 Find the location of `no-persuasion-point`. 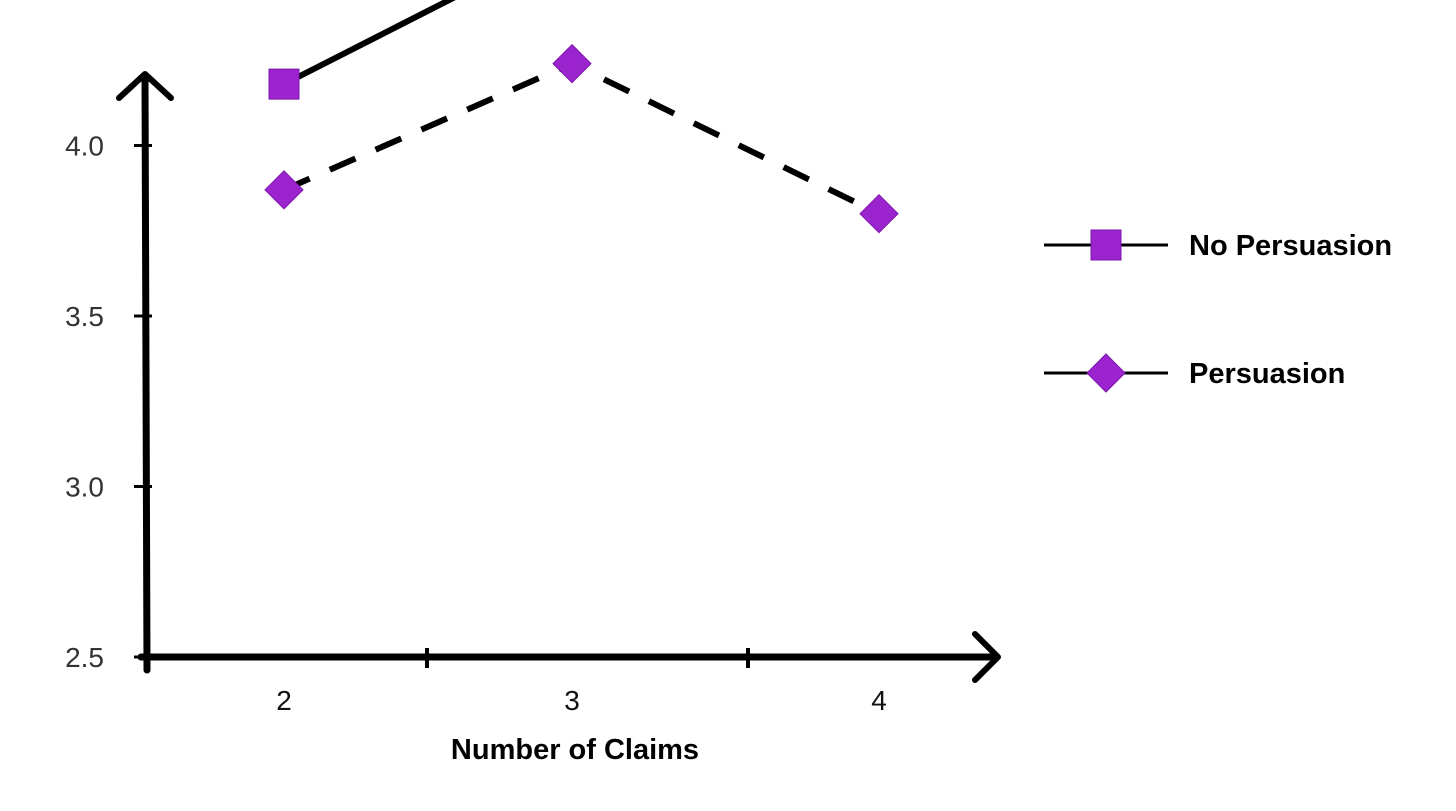

no-persuasion-point is located at coordinates (284, 84).